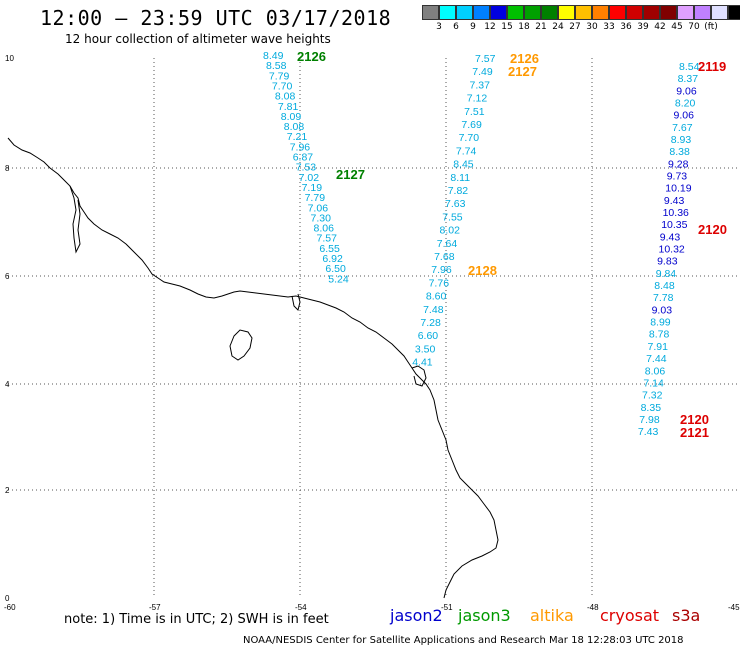 The height and width of the screenshot is (650, 740). Describe the element at coordinates (241, 345) in the screenshot. I see `island` at that location.